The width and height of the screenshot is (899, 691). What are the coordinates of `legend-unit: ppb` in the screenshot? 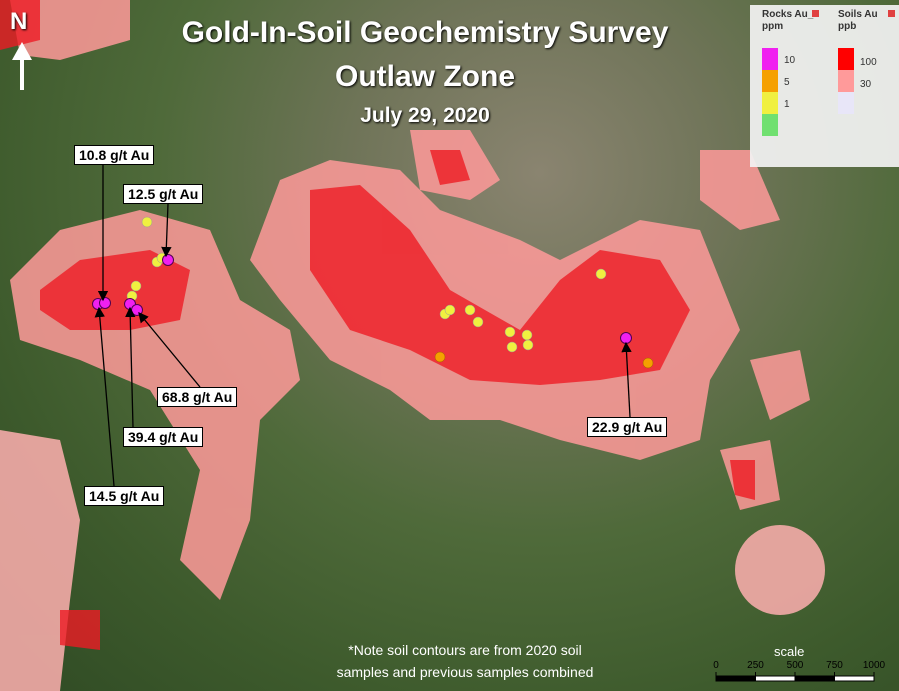 It's located at (847, 26).